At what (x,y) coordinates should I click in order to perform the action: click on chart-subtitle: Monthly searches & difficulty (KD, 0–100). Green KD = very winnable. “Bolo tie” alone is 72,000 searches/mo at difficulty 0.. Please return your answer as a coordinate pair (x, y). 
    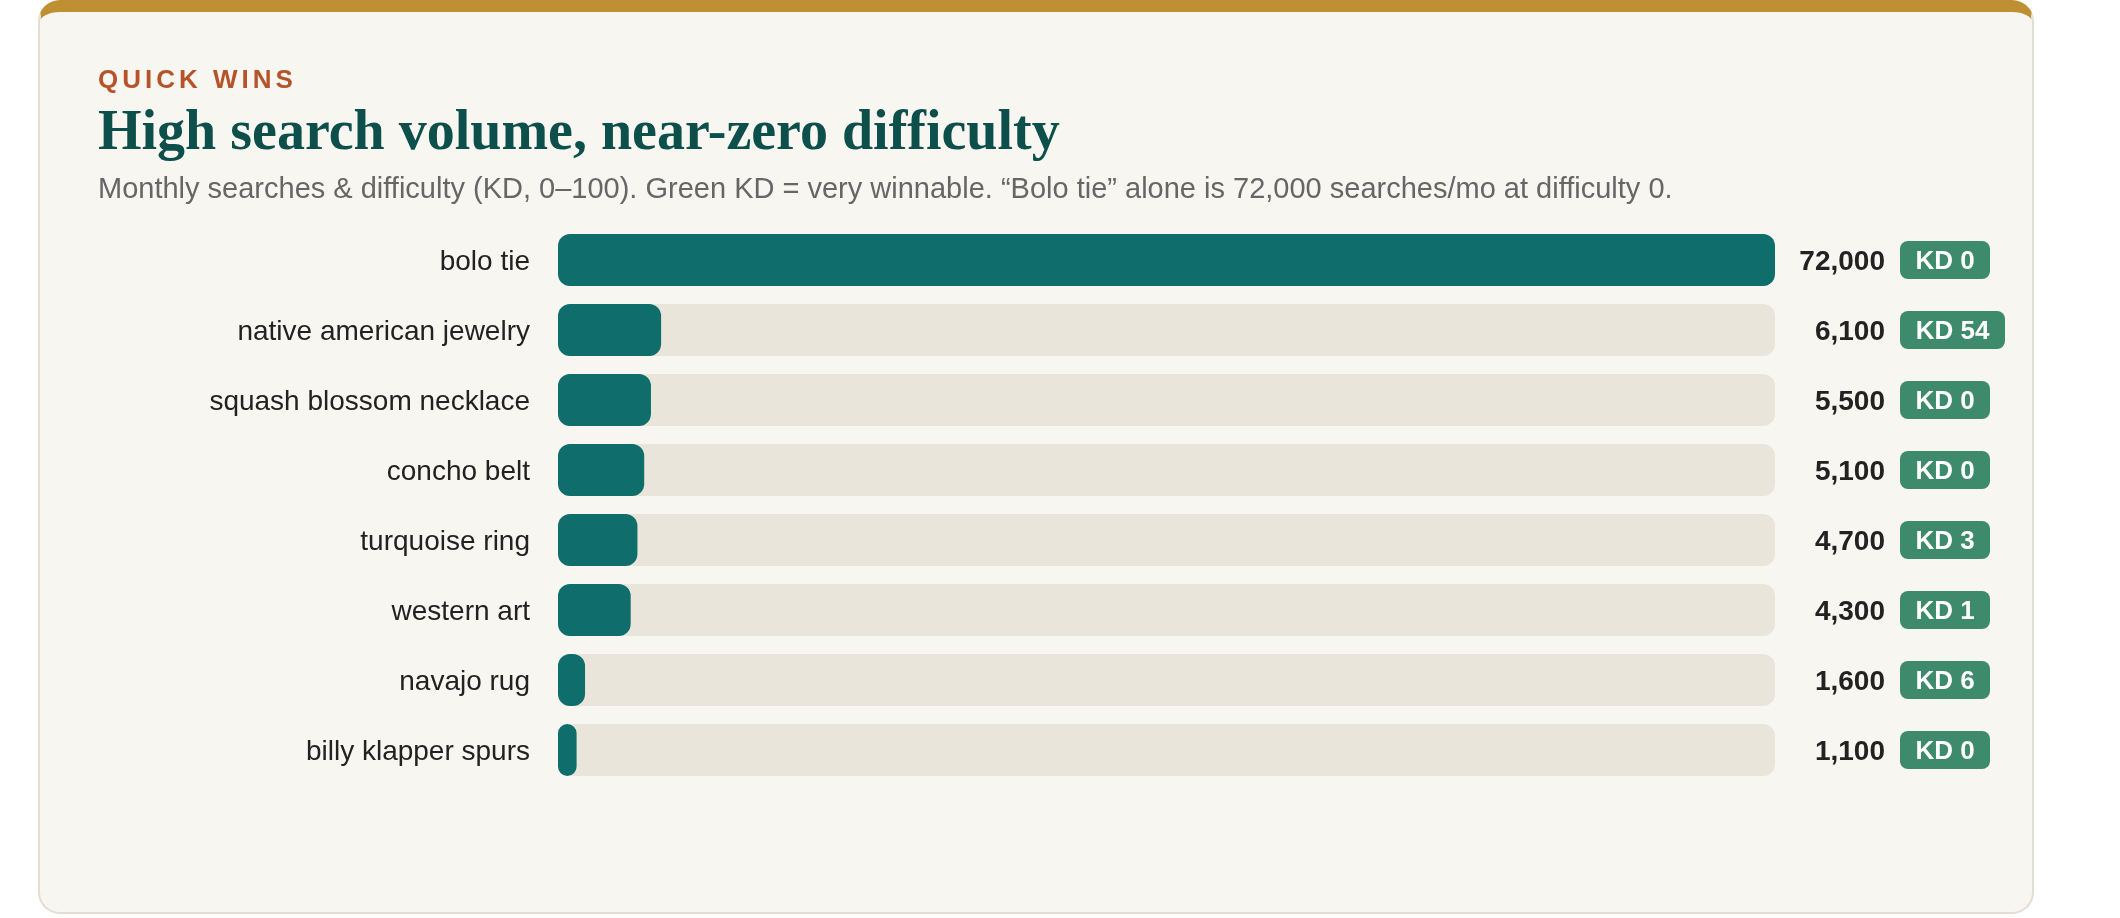
    Looking at the image, I should click on (885, 188).